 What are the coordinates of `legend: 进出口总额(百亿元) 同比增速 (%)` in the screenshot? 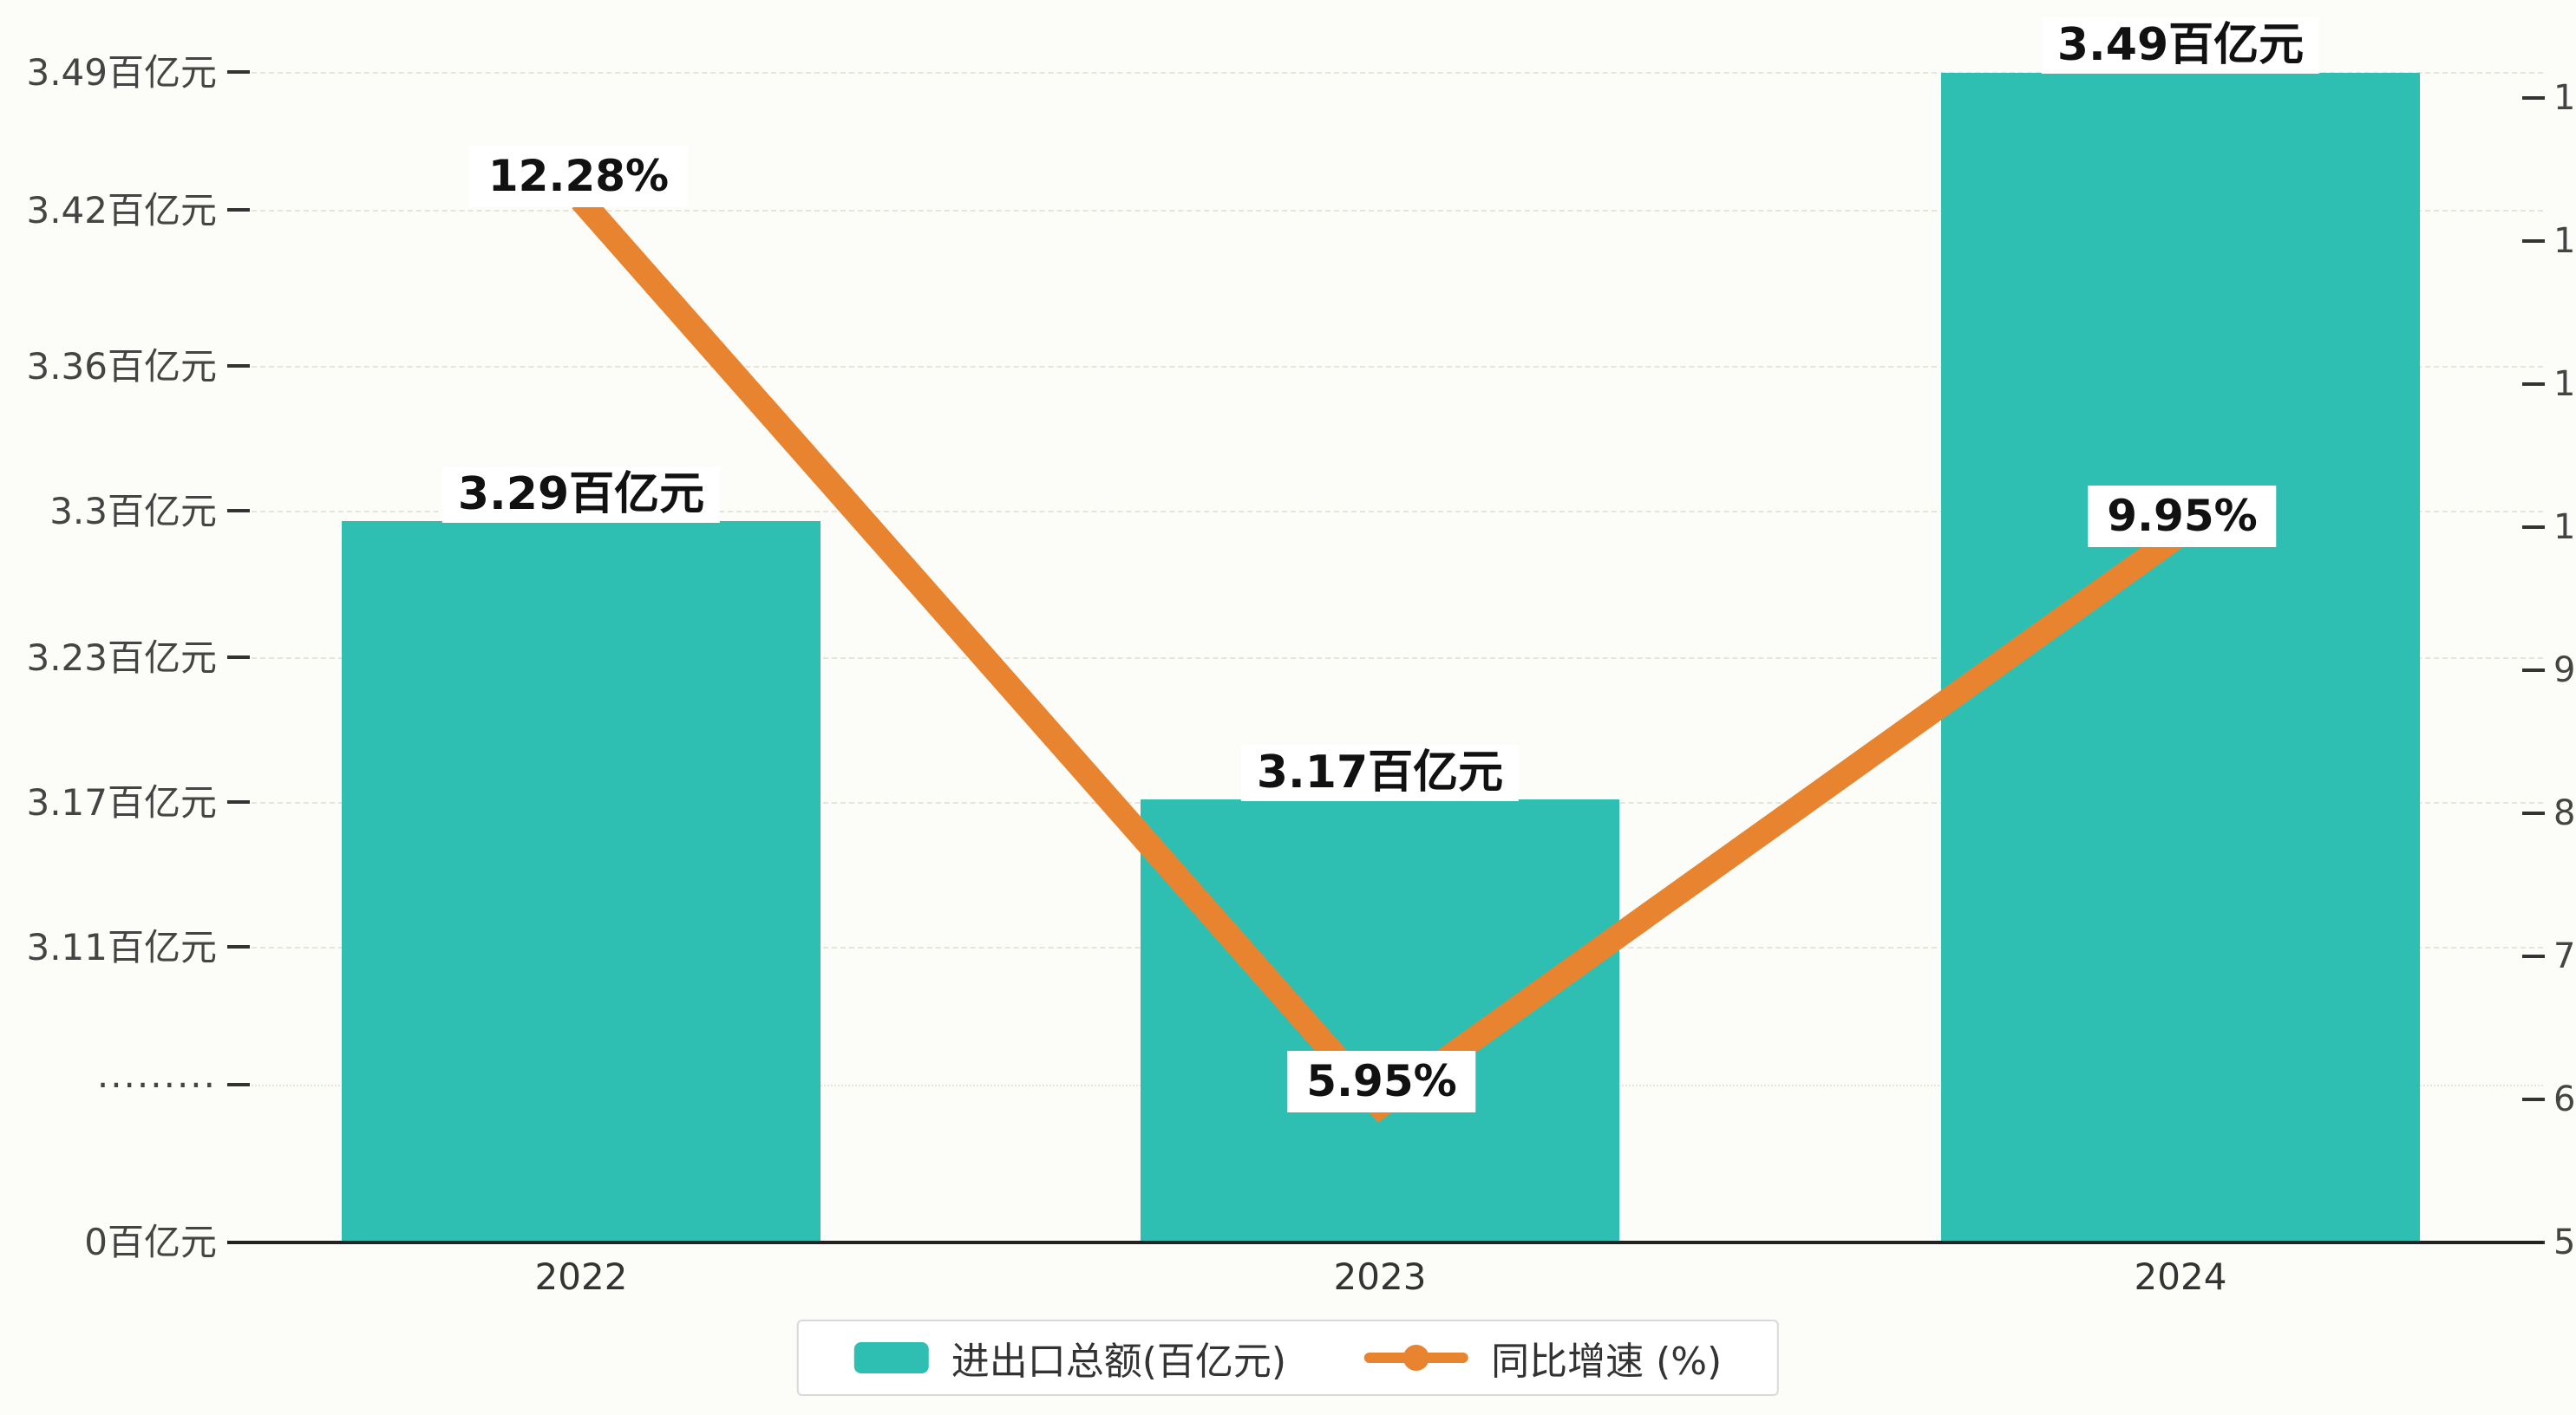 It's located at (1288, 1358).